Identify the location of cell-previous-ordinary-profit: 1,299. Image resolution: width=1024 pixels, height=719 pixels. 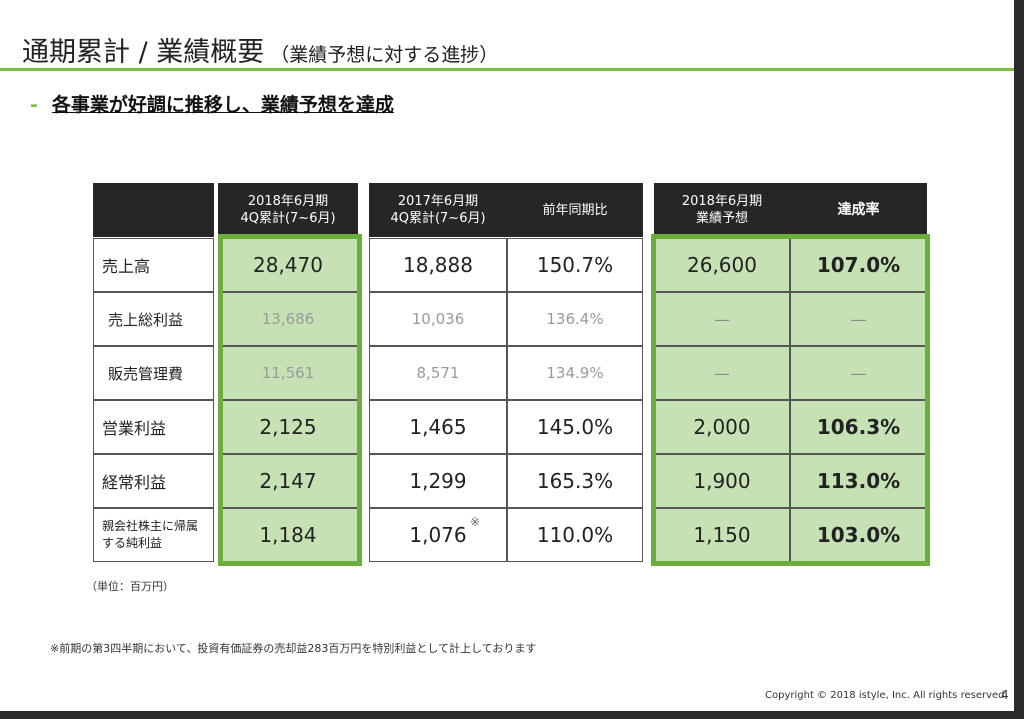
(438, 481).